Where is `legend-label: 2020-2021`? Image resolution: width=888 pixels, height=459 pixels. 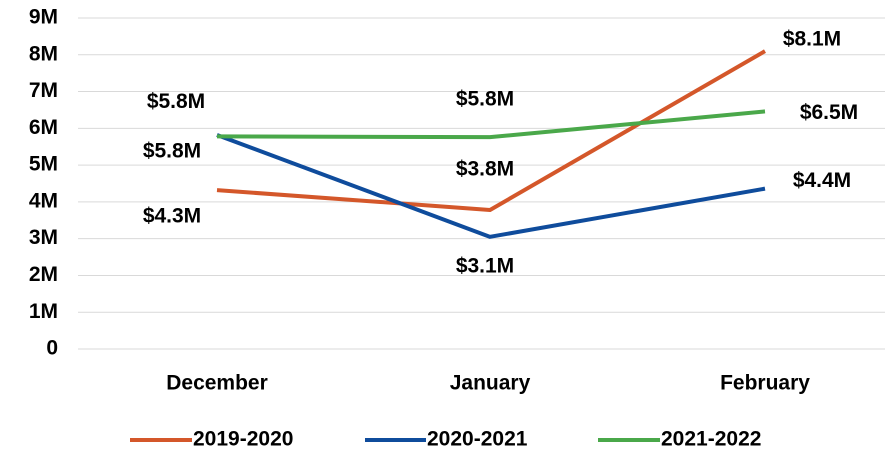
legend-label: 2020-2021 is located at coordinates (477, 439).